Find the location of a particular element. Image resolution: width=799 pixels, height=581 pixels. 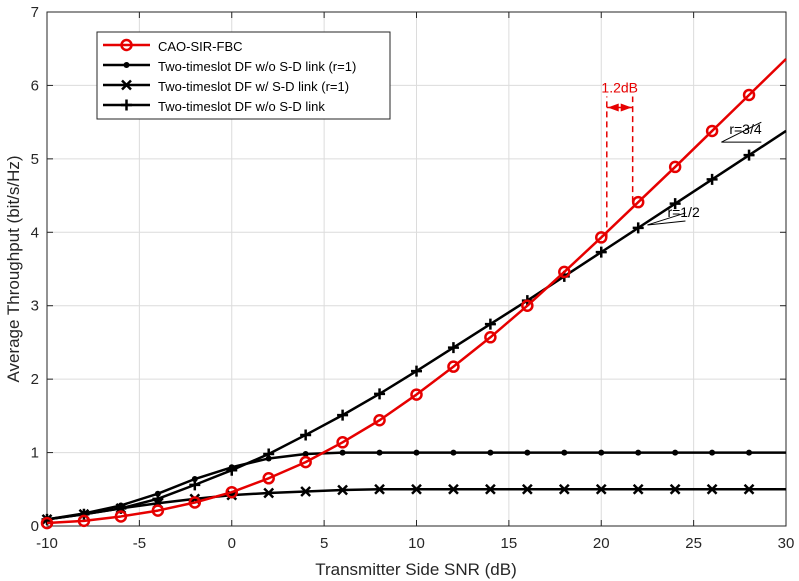

gap-label: 1.2dB is located at coordinates (619, 87).